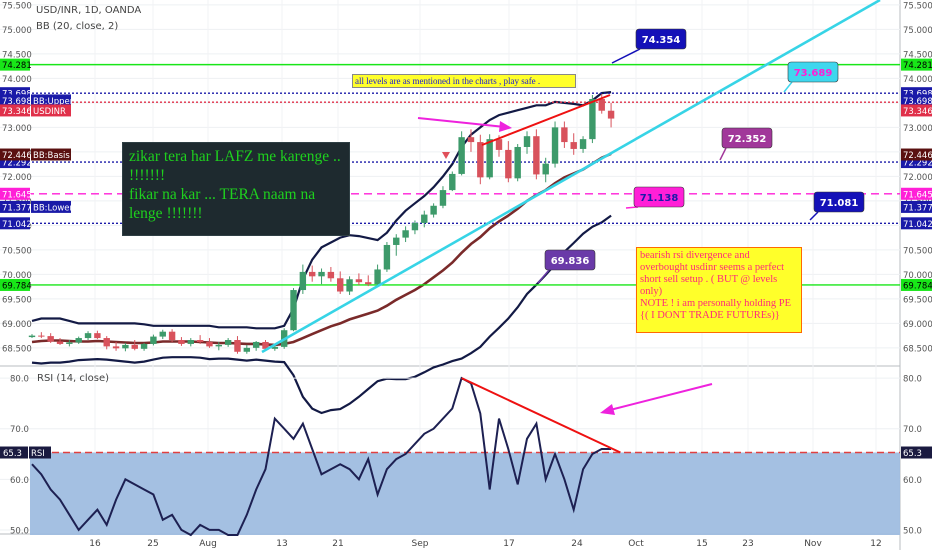 The height and width of the screenshot is (555, 932). What do you see at coordinates (912, 430) in the screenshot?
I see `rsi-tick-label-2: 70.0` at bounding box center [912, 430].